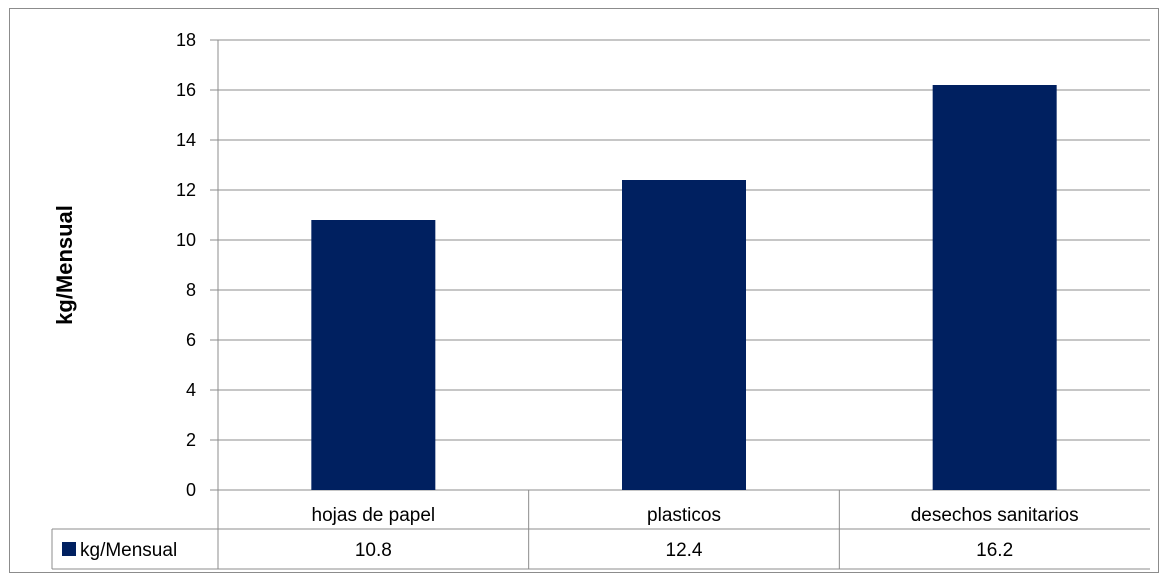 Image resolution: width=1166 pixels, height=577 pixels. I want to click on y-tick-label: 8, so click(191, 290).